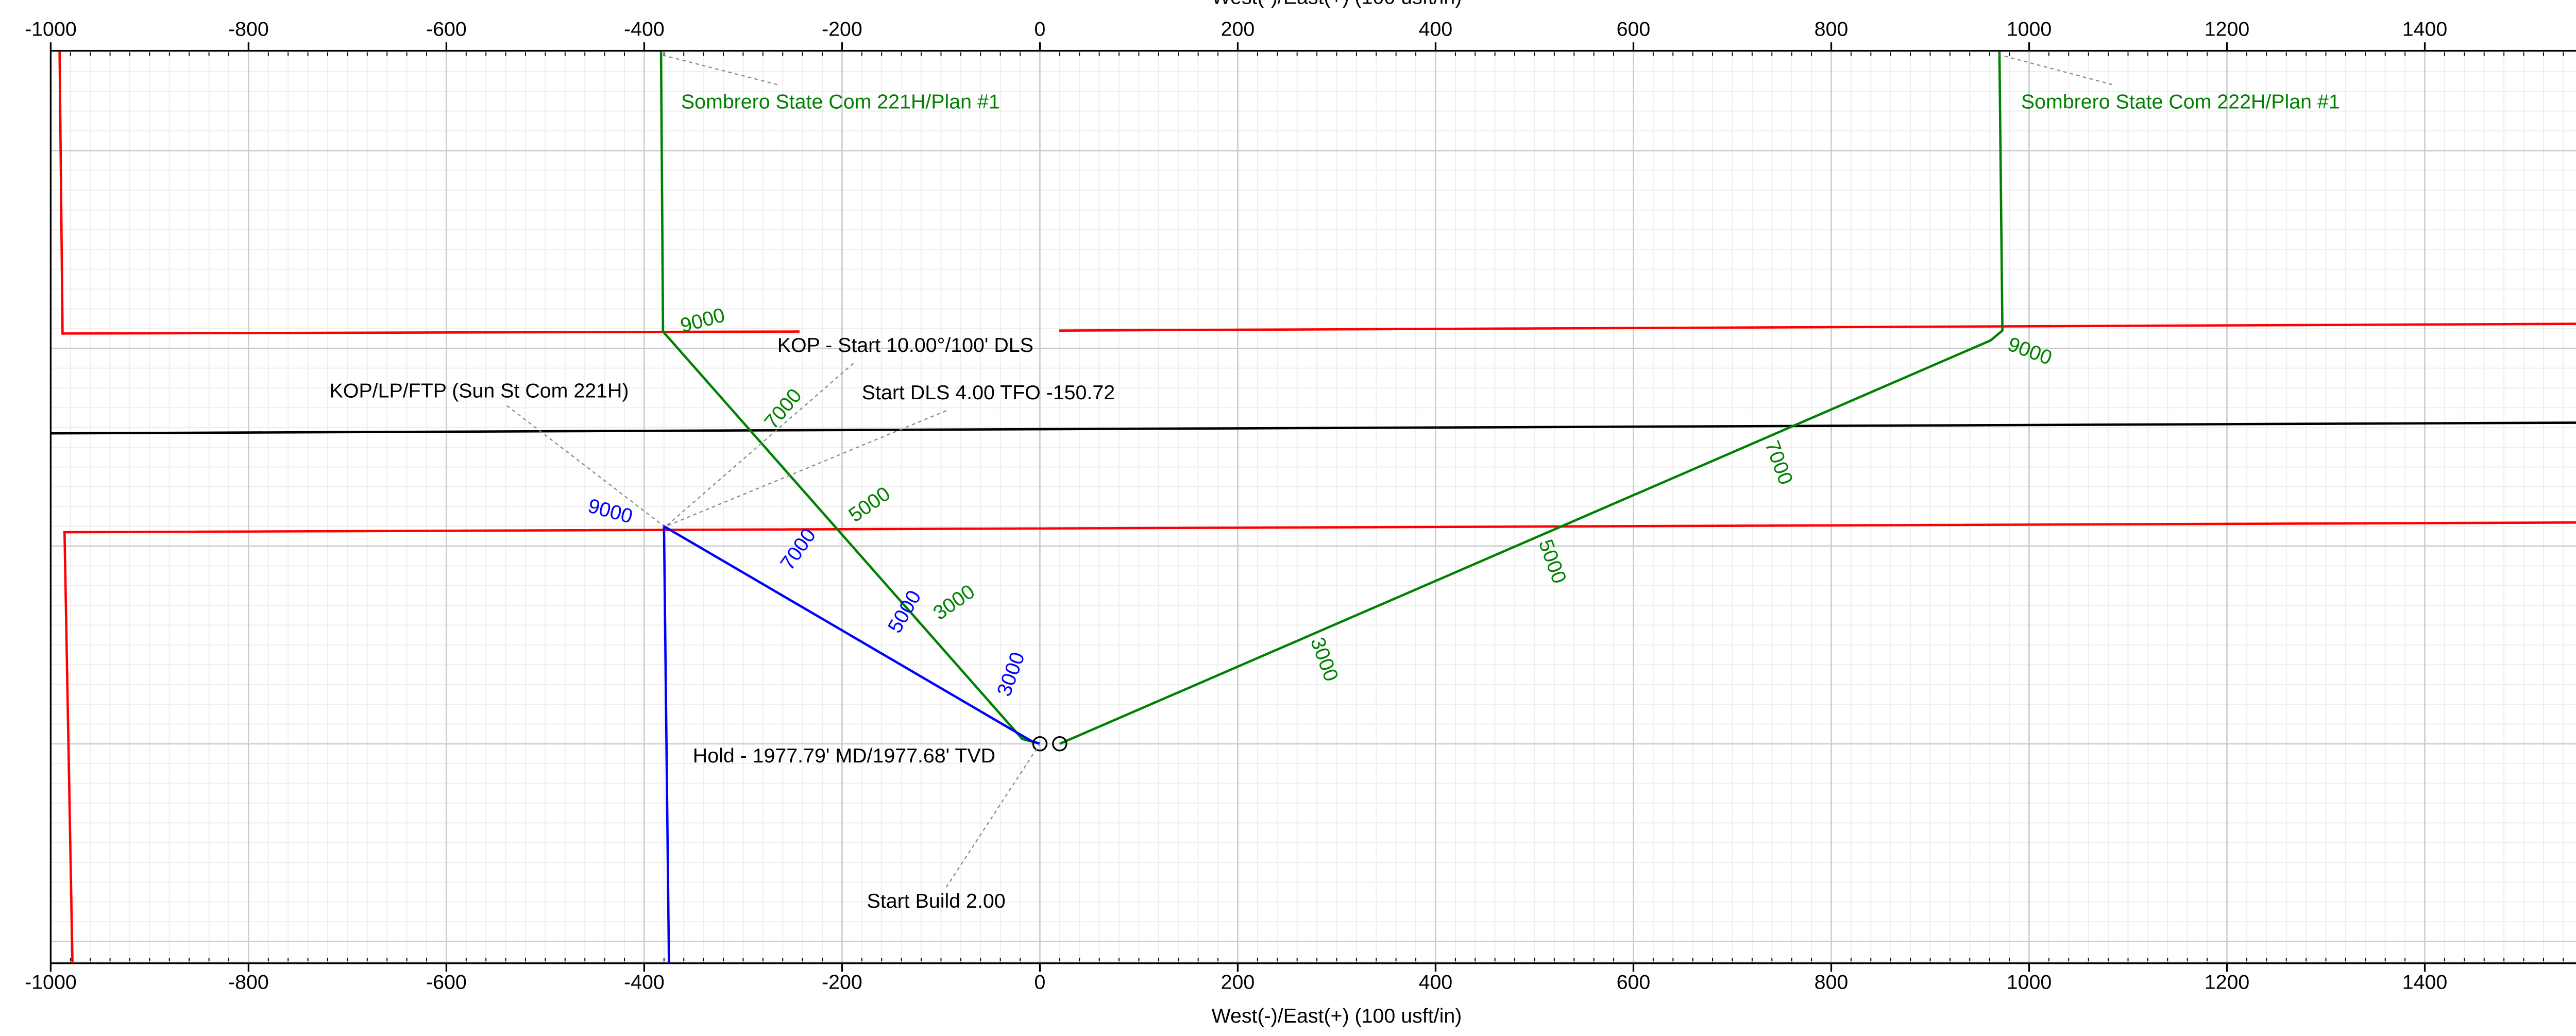 The width and height of the screenshot is (2576, 1036). I want to click on annotation: Start Build 2.00, so click(936, 901).